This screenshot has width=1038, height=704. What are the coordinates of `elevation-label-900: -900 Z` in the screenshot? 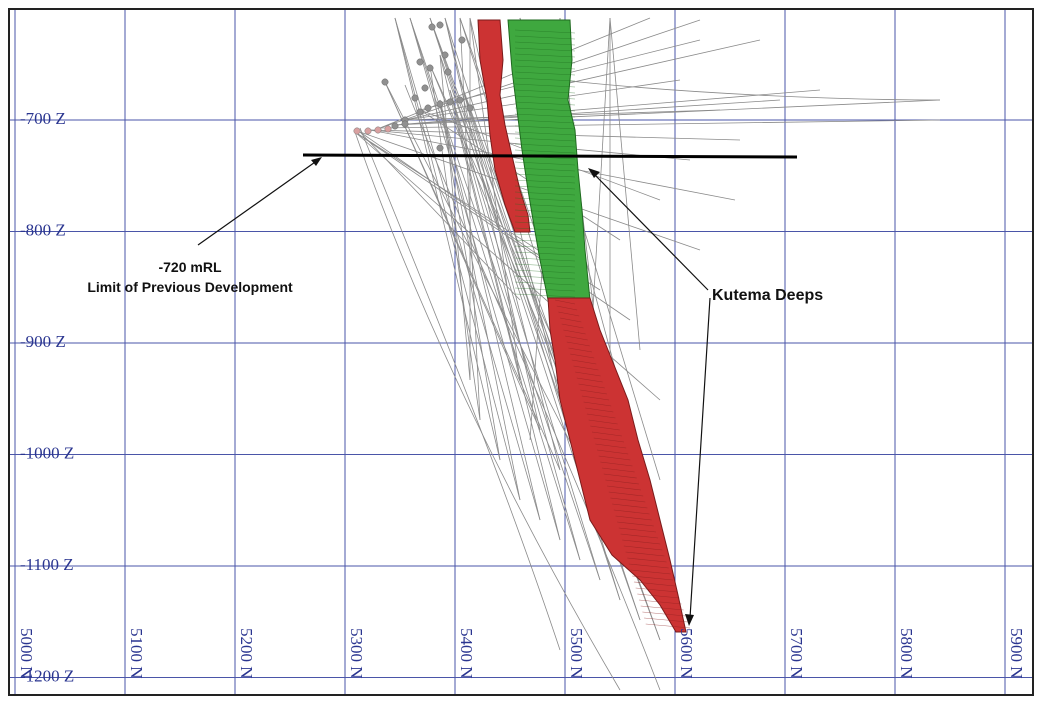 It's located at (43, 341).